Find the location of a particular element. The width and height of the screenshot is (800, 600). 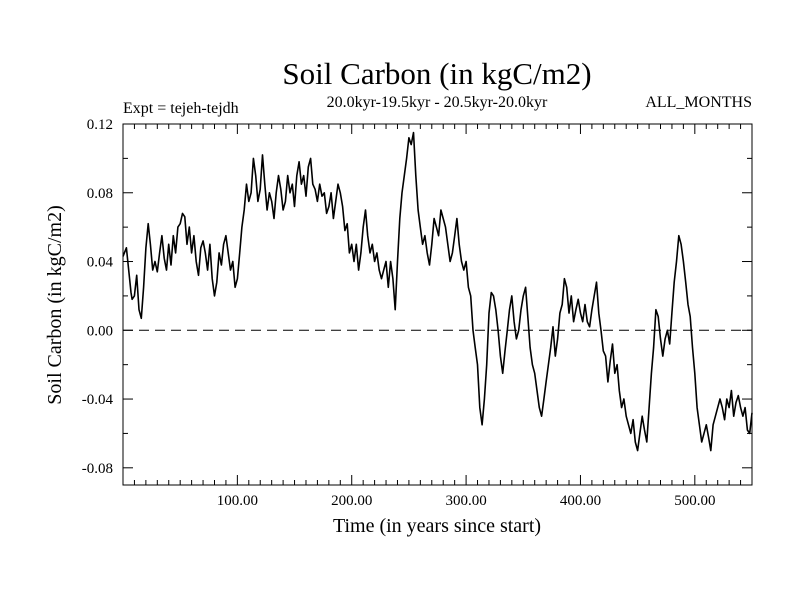

y-tick-label: 0.00 is located at coordinates (100, 331).